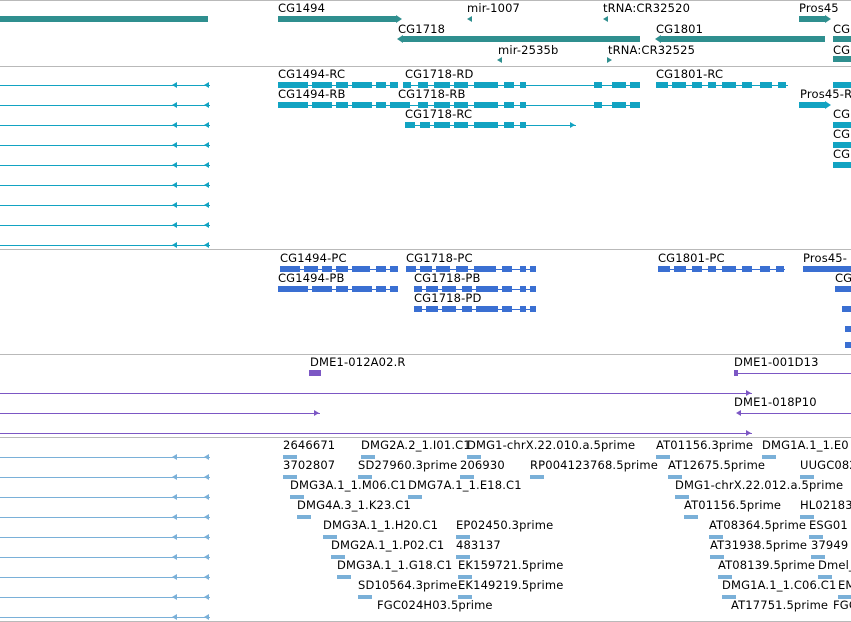 This screenshot has width=851, height=622. What do you see at coordinates (691, 258) in the screenshot?
I see `protein-label: CG1801-PC` at bounding box center [691, 258].